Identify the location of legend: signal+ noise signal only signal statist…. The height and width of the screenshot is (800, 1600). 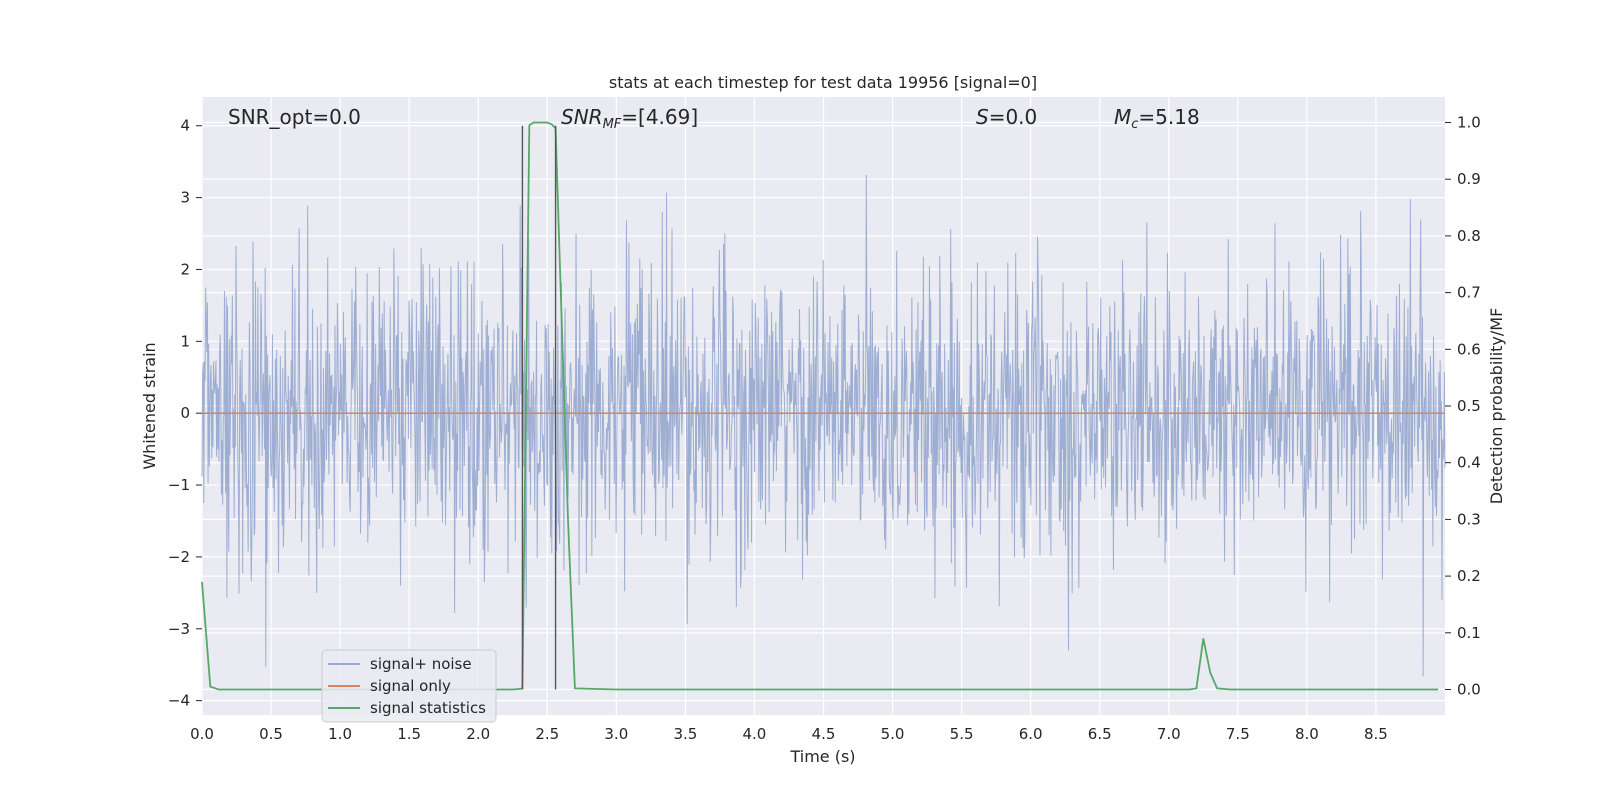
(409, 686).